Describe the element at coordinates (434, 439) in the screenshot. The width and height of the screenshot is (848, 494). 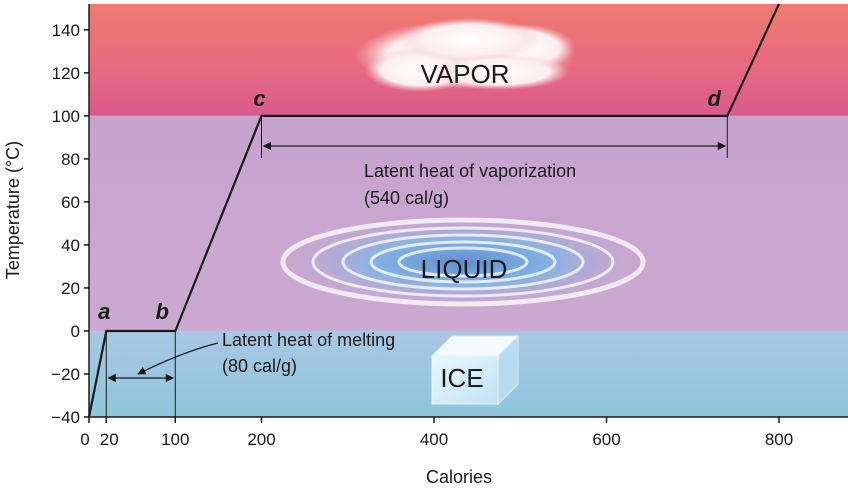
I see `x-tick-label: 400` at that location.